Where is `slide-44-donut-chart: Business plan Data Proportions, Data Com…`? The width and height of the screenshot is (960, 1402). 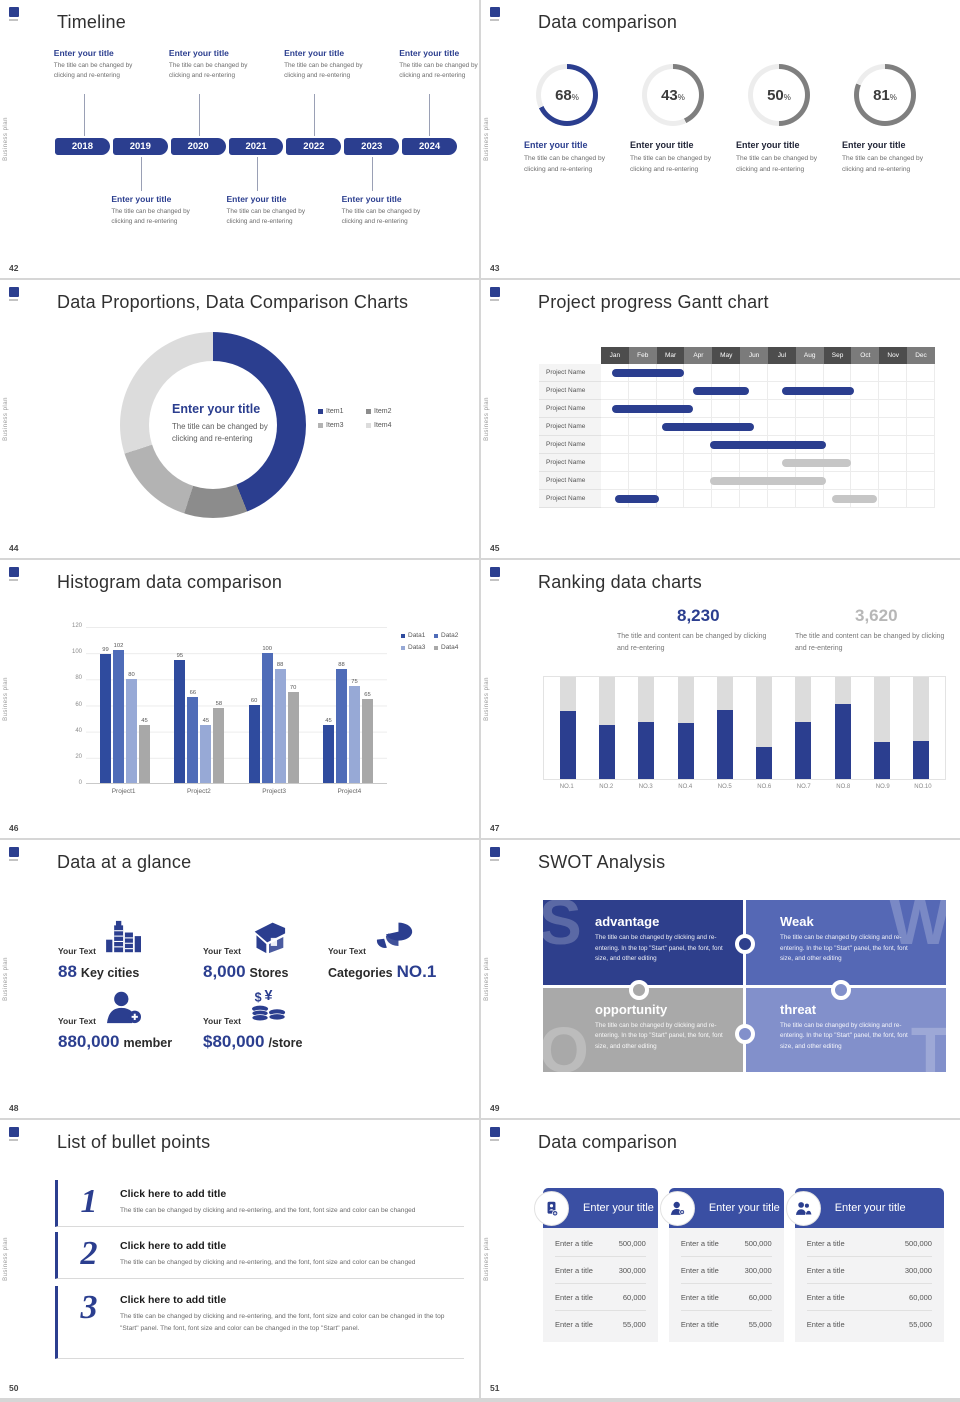
slide-44-donut-chart: Business plan Data Proportions, Data Com… is located at coordinates (239, 419).